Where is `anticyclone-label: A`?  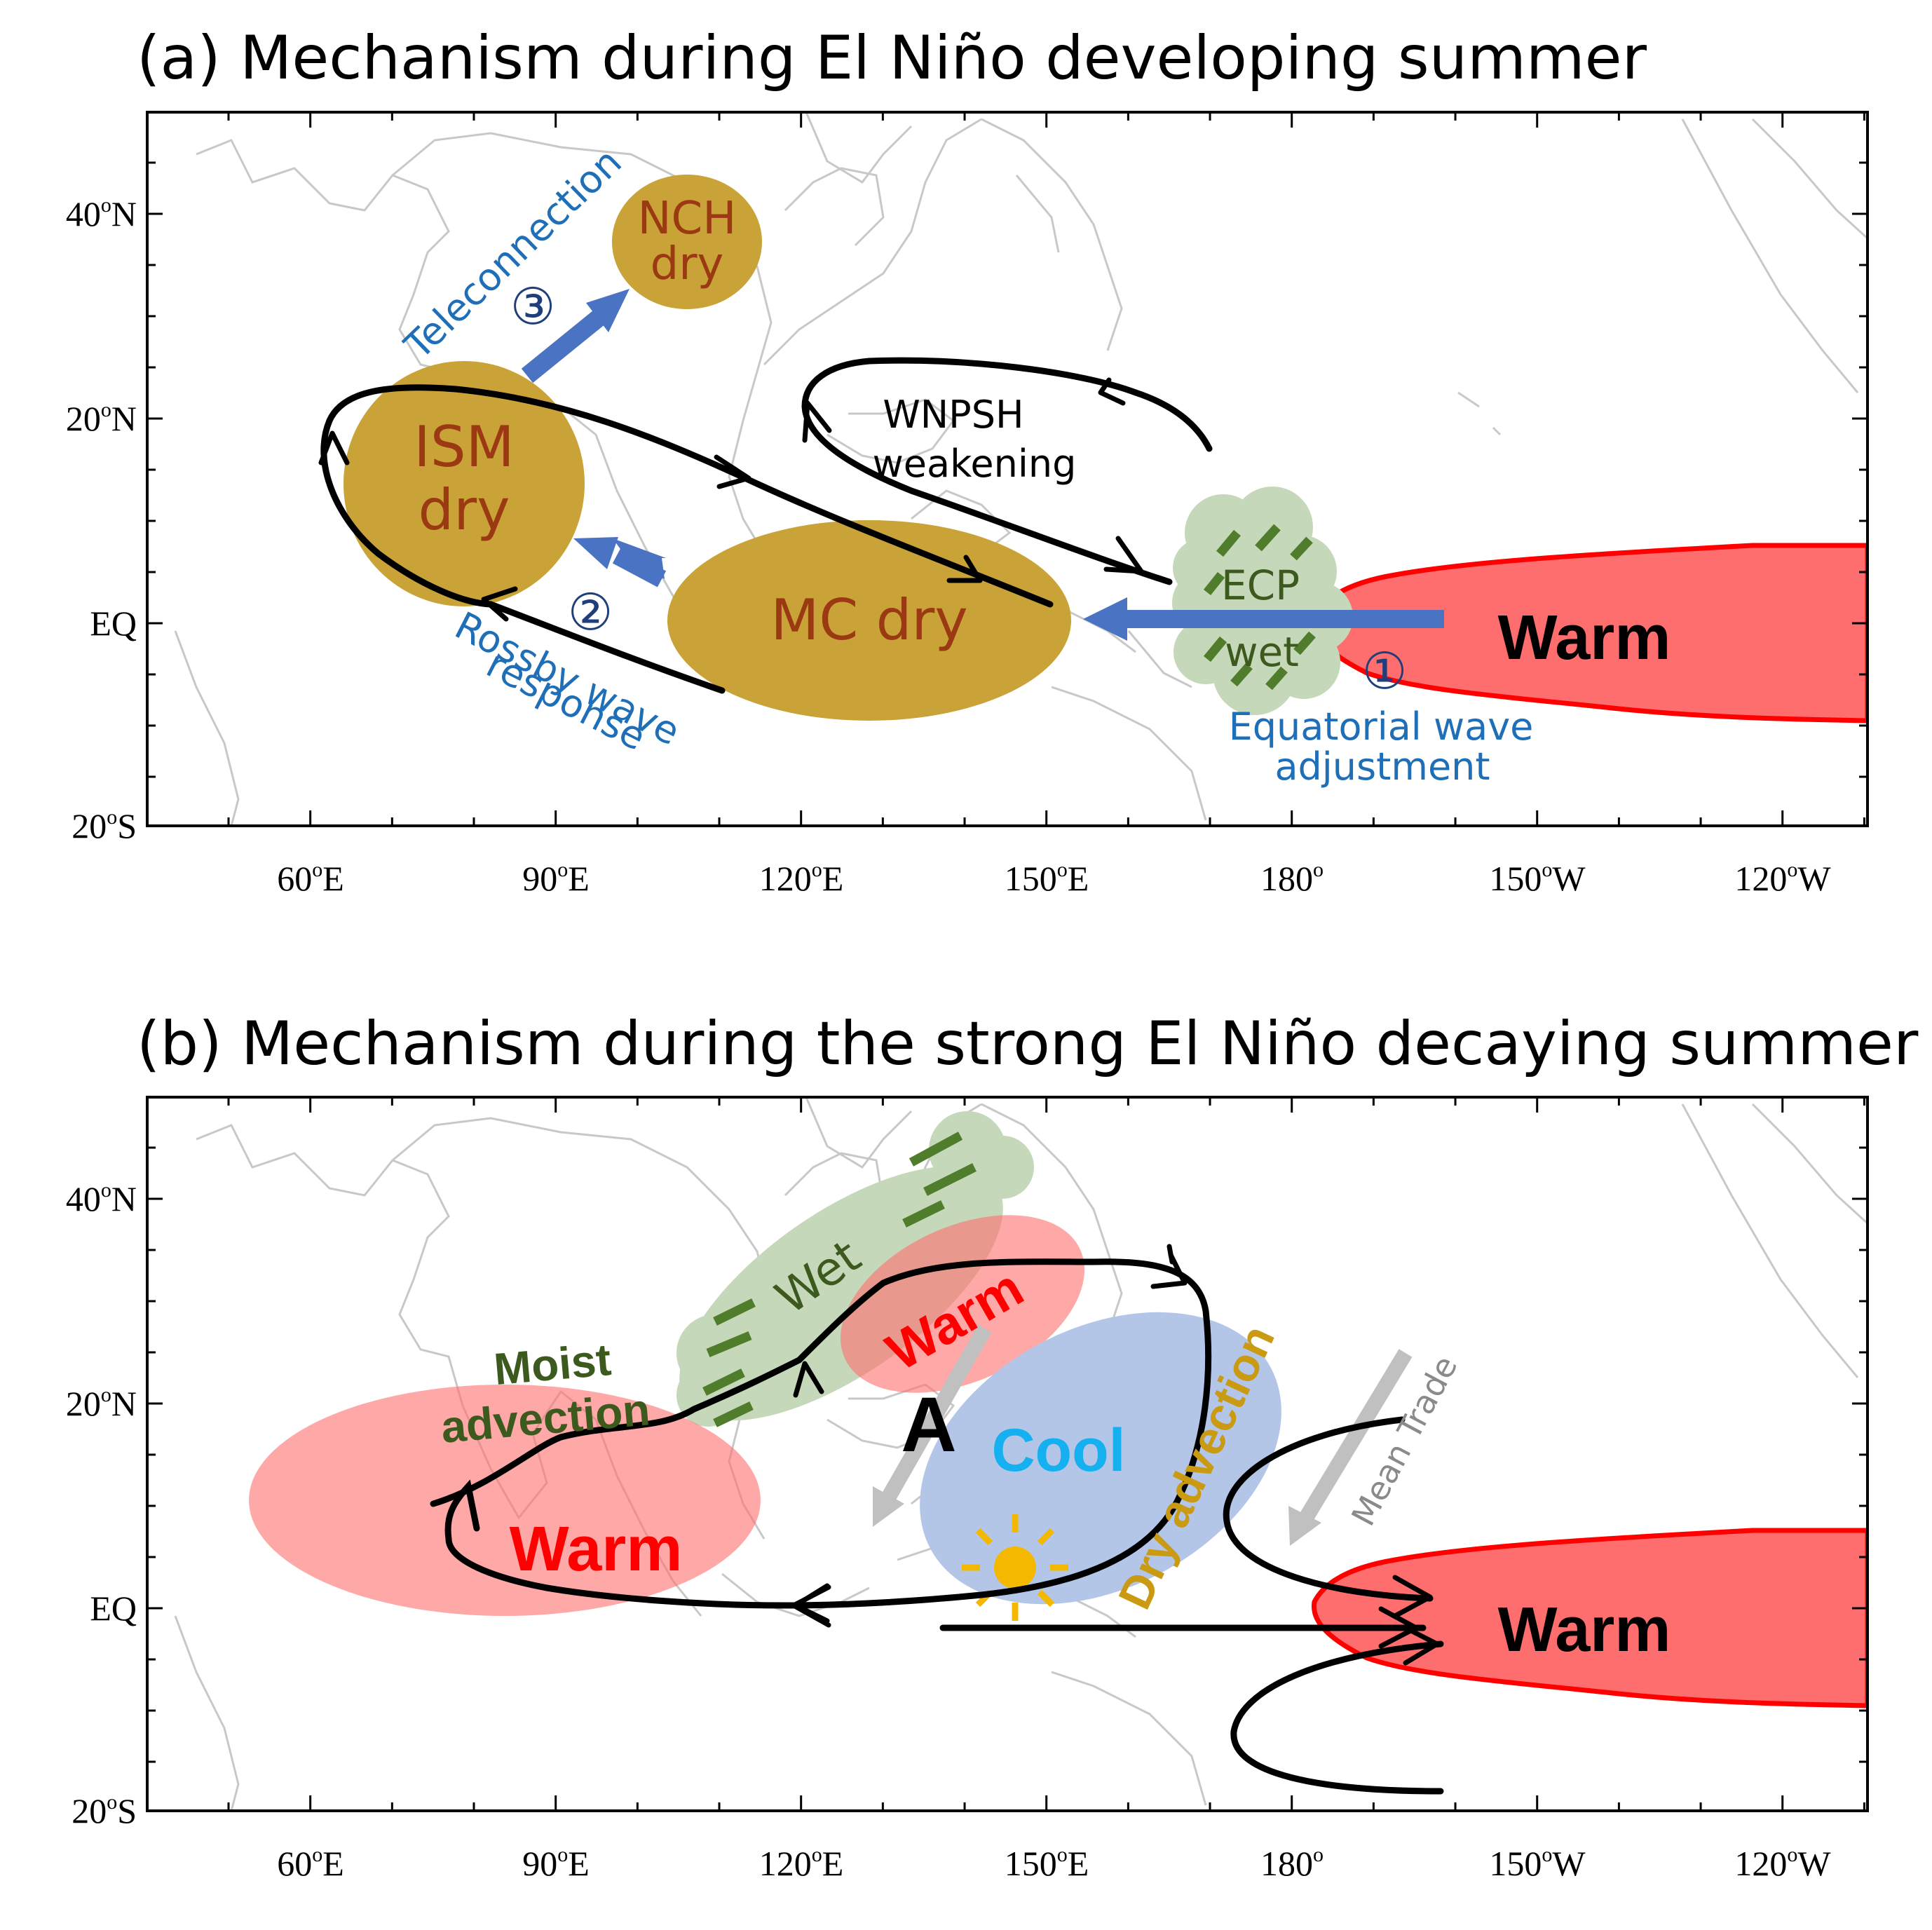 anticyclone-label: A is located at coordinates (928, 1425).